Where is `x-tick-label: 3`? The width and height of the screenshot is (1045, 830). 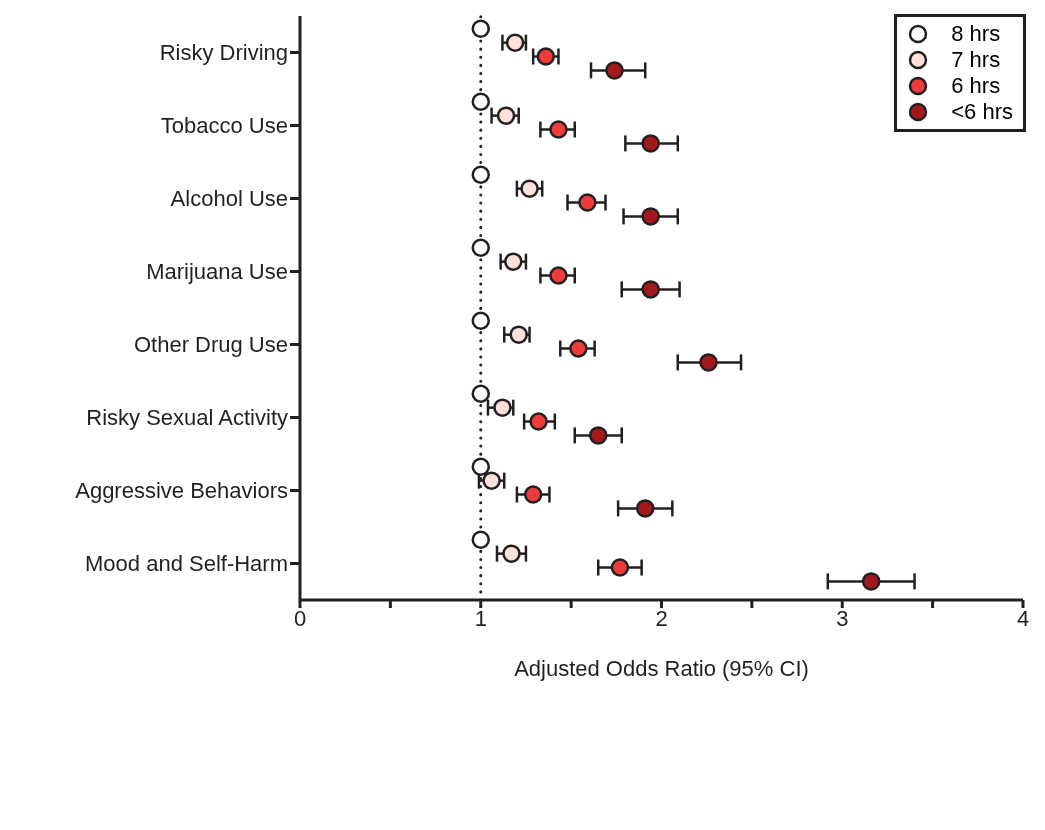
x-tick-label: 3 is located at coordinates (842, 618).